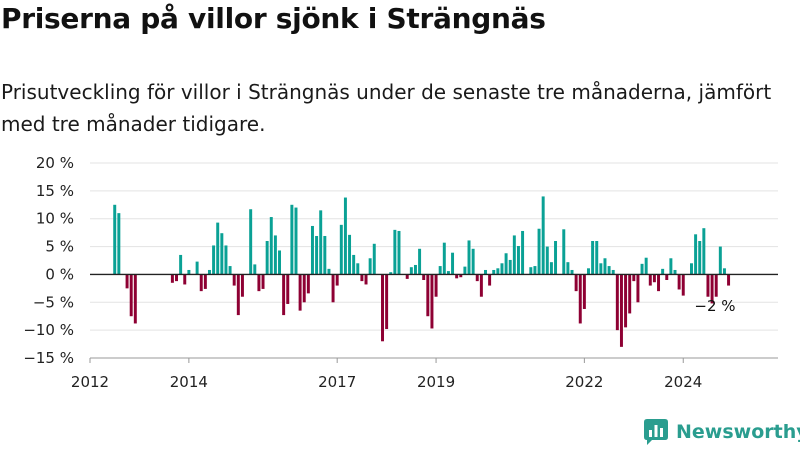 Image resolution: width=800 pixels, height=450 pixels. I want to click on y-tick-label: 10 %, so click(55, 219).